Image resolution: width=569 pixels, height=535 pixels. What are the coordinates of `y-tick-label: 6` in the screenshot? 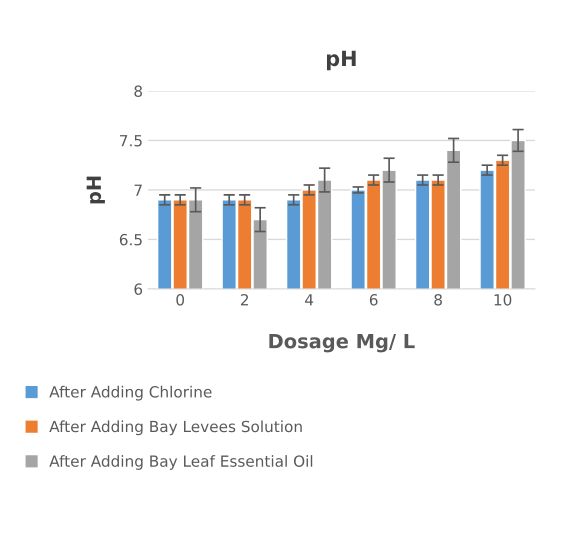 It's located at (138, 289).